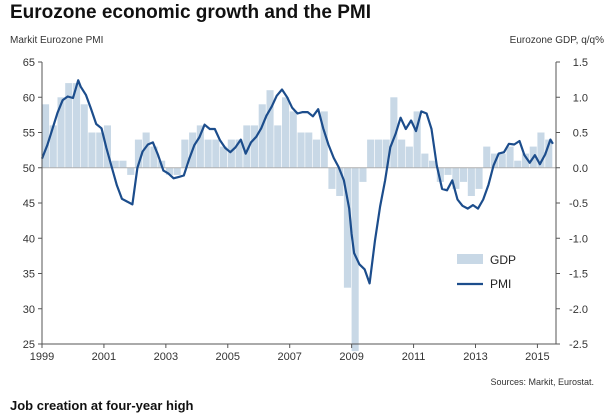  Describe the element at coordinates (191, 12) in the screenshot. I see `chart-title: Eurozone economic growth and the PMI` at that location.